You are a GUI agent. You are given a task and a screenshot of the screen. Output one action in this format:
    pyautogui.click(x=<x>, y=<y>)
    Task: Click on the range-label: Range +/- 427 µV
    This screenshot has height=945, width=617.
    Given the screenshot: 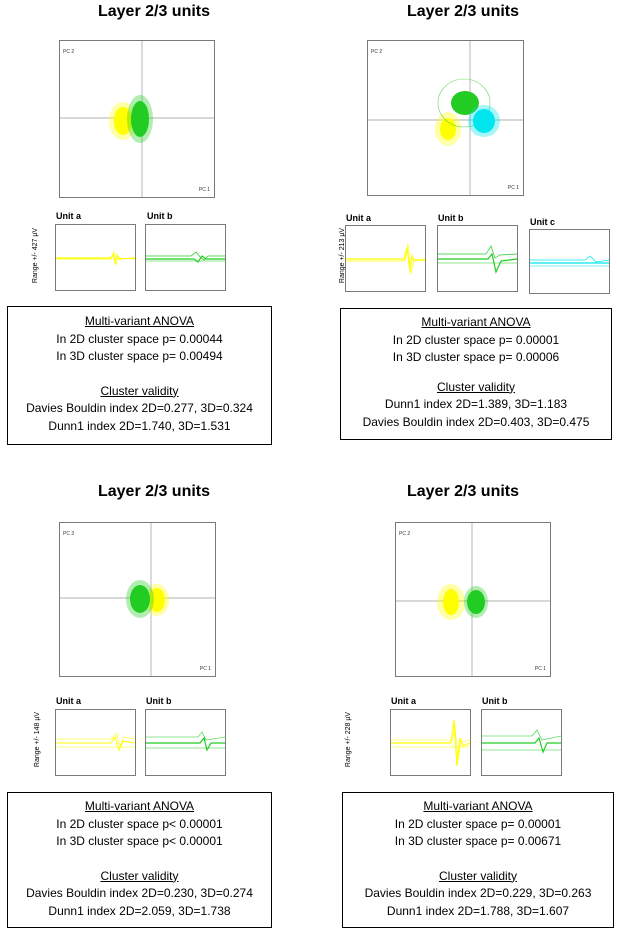 What is the action you would take?
    pyautogui.click(x=36, y=255)
    